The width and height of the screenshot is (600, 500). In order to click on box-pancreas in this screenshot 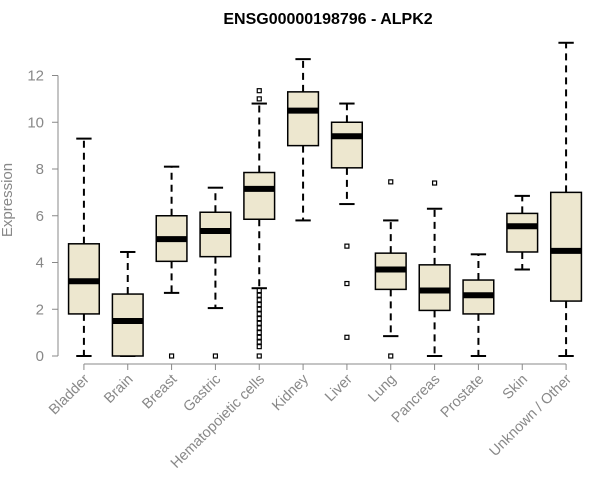, I will do `click(434, 268)`.